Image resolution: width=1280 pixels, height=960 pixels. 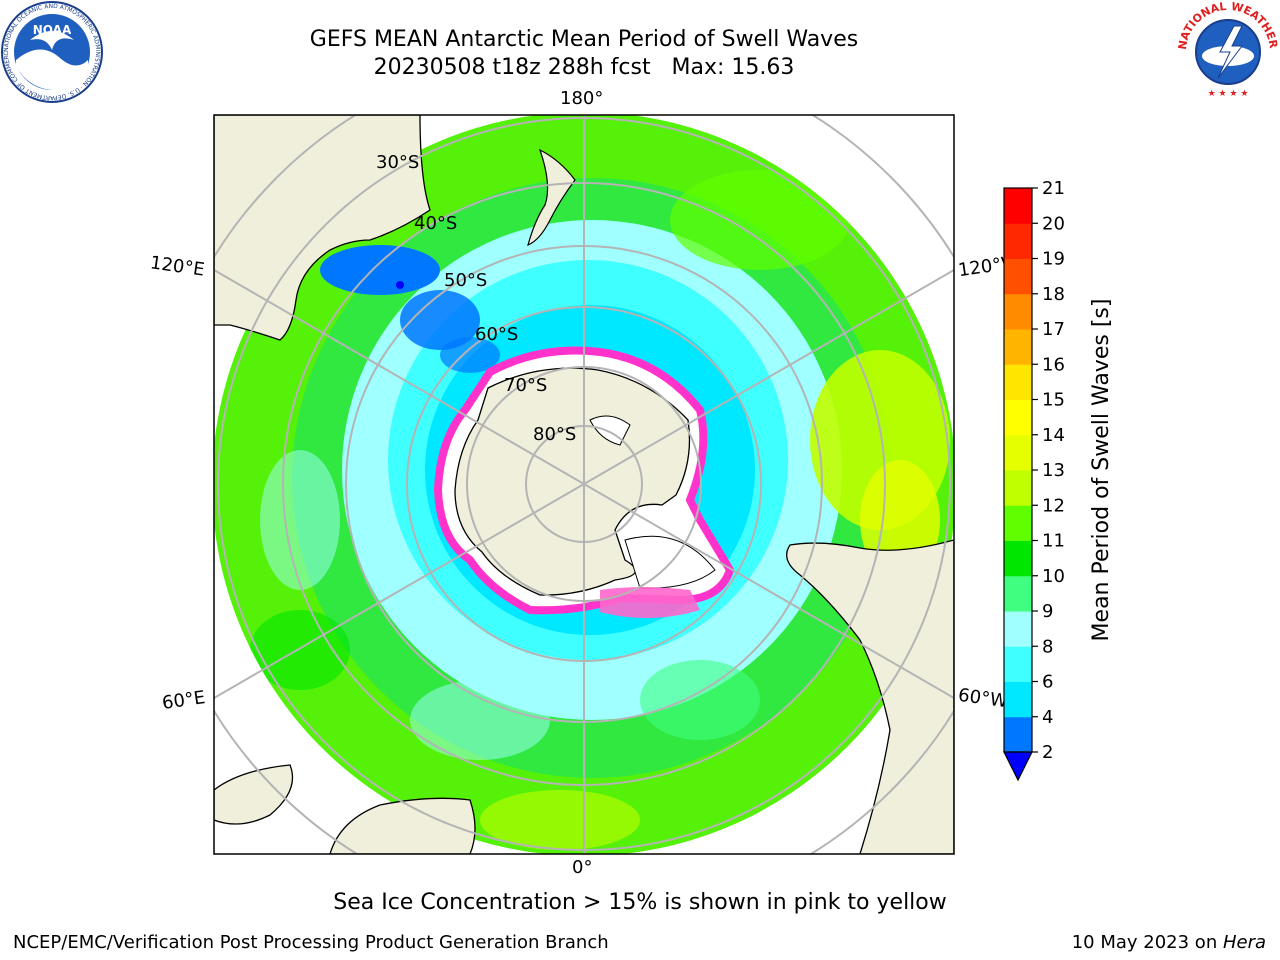 What do you see at coordinates (1047, 646) in the screenshot?
I see `colorbar-tick-label: 8` at bounding box center [1047, 646].